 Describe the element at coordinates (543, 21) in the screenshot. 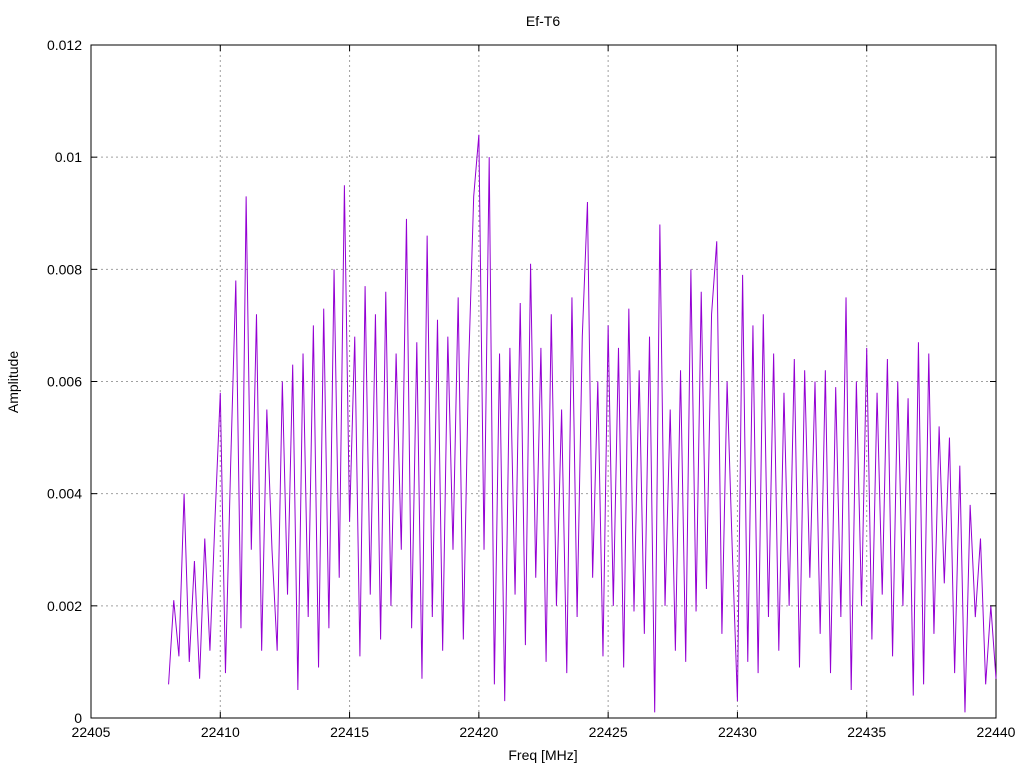

I see `chart-title: Ef-T6` at that location.